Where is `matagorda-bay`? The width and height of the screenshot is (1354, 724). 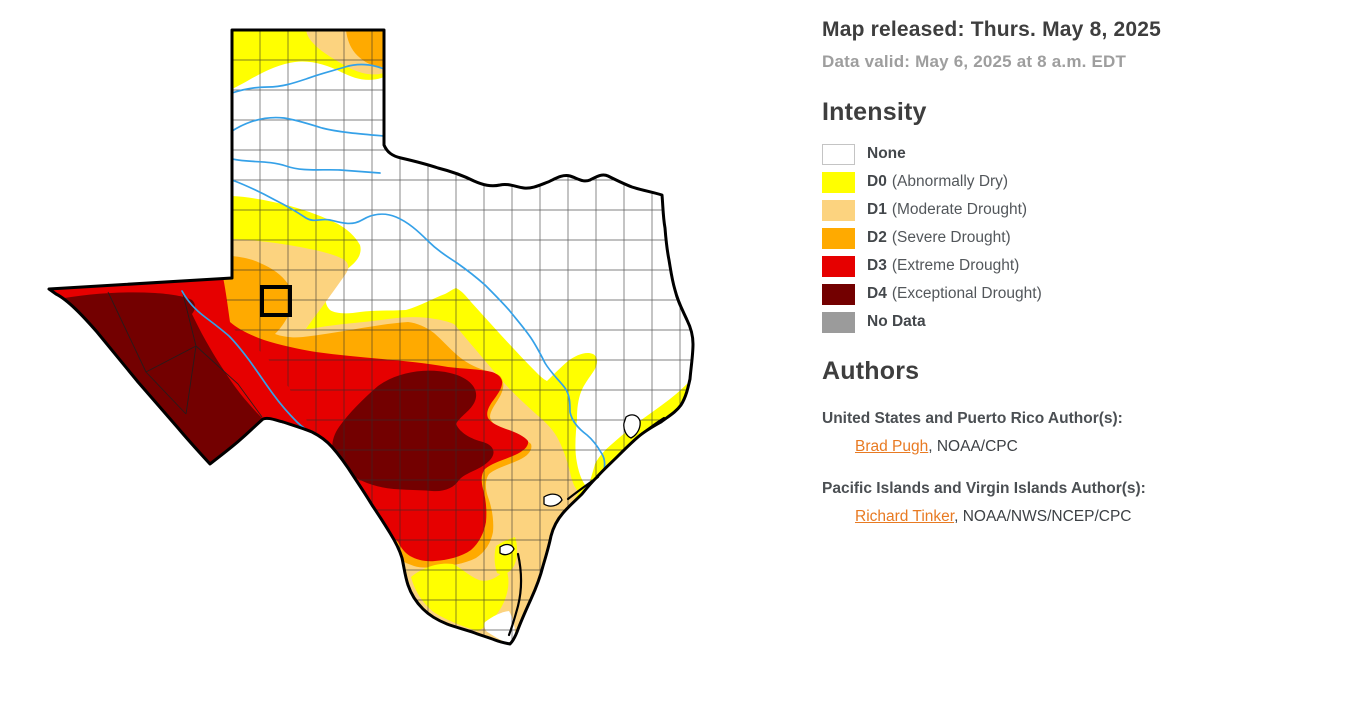 matagorda-bay is located at coordinates (553, 500).